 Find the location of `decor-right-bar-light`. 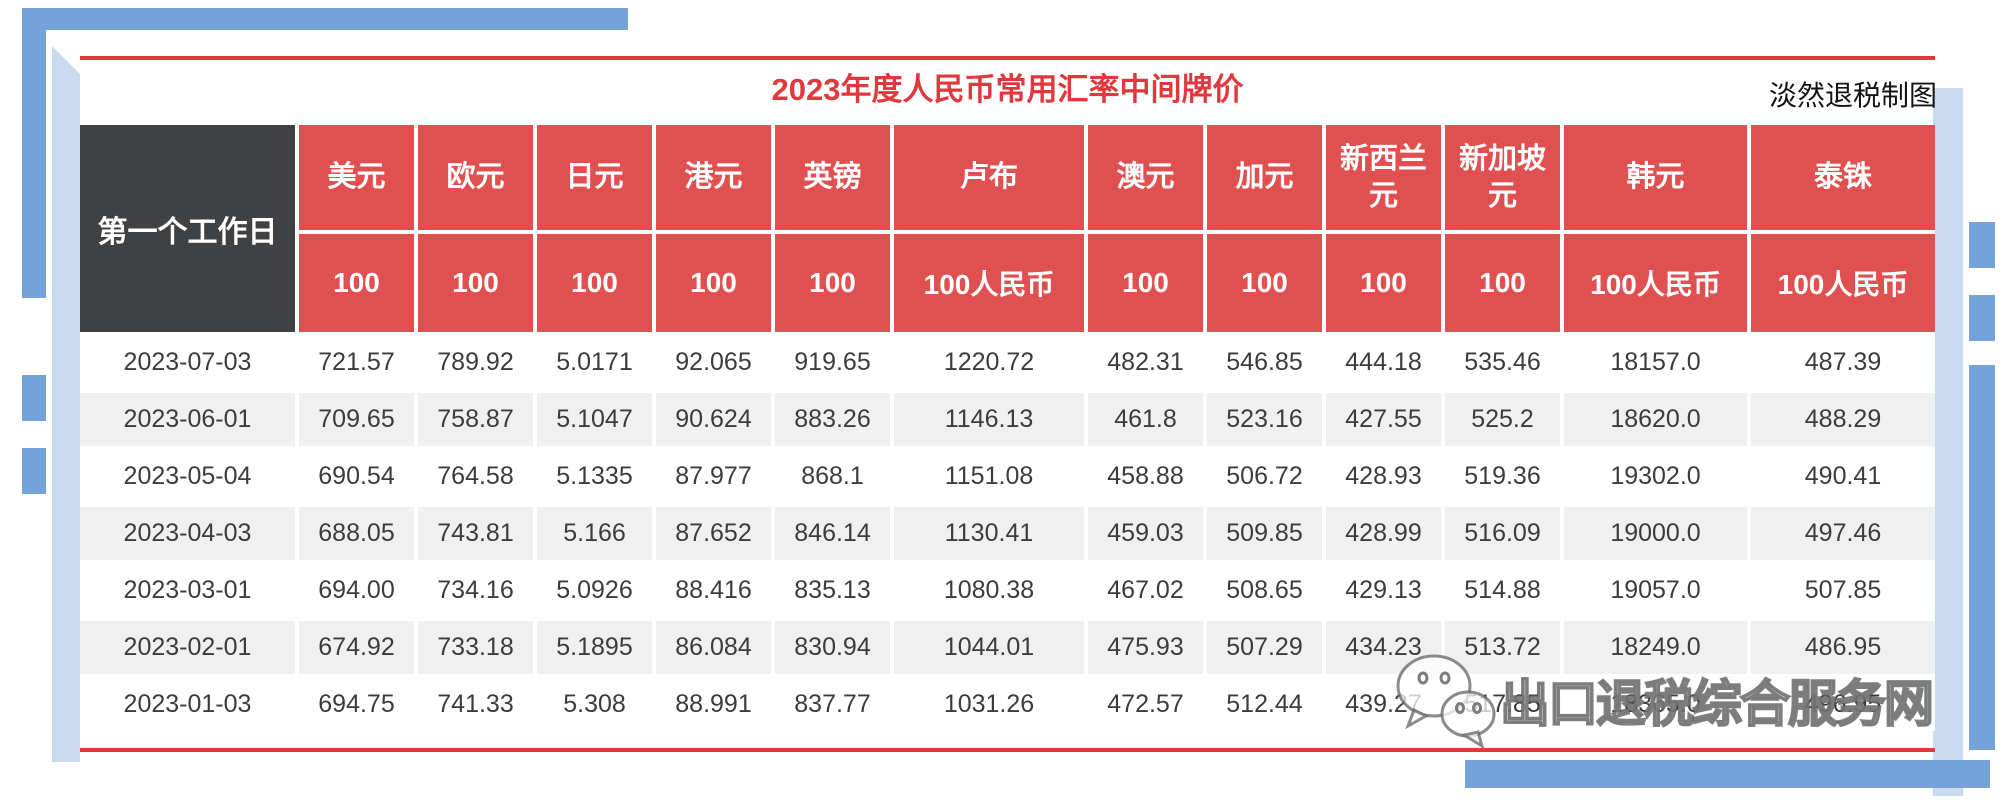

decor-right-bar-light is located at coordinates (1948, 442).